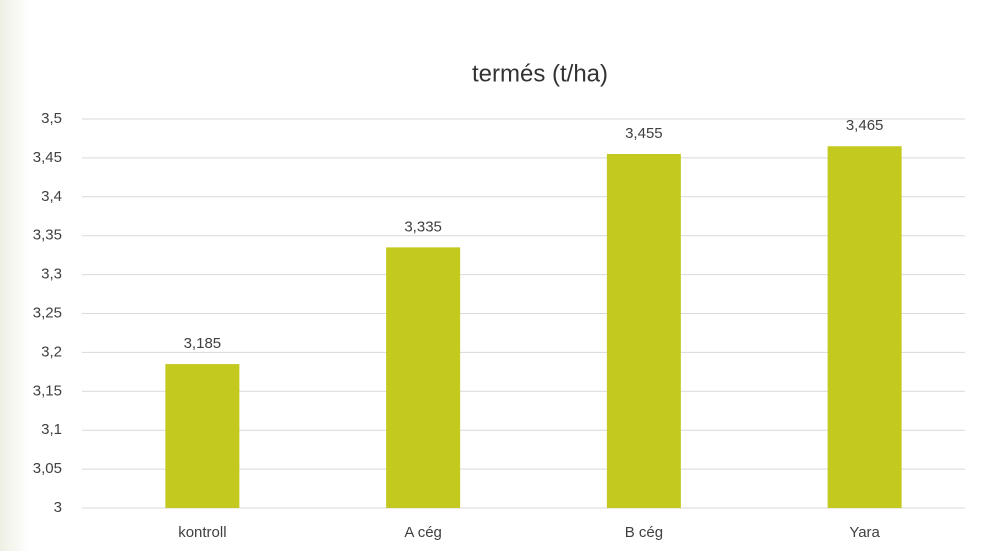 Image resolution: width=986 pixels, height=551 pixels. I want to click on y-tick-label: 3,35, so click(47, 235).